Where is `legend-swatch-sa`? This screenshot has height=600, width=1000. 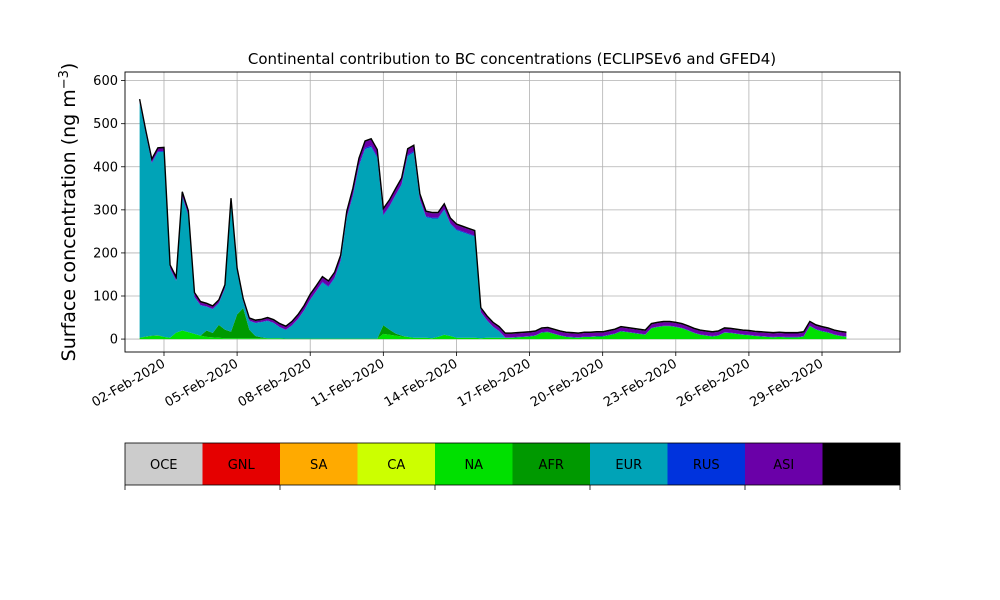 legend-swatch-sa is located at coordinates (319, 464).